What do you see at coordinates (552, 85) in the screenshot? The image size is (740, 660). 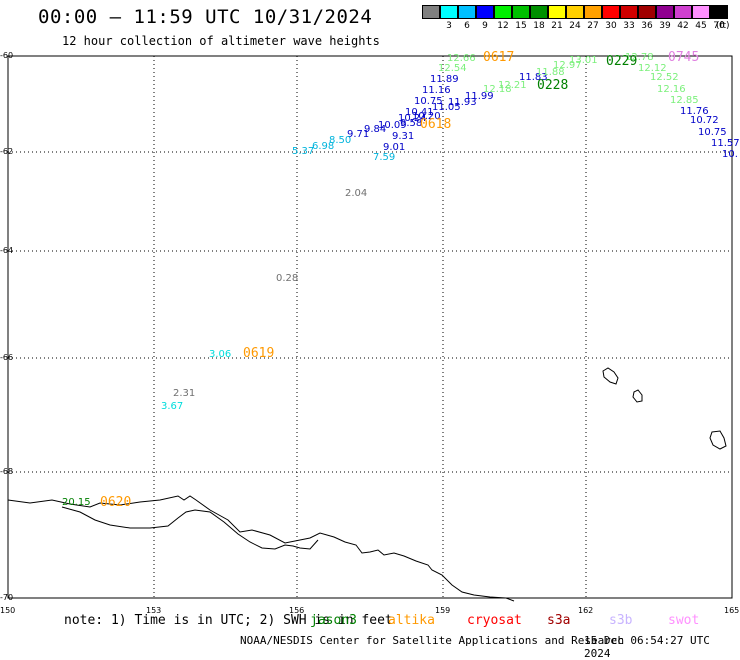 I see `pass-time-label: 0228` at bounding box center [552, 85].